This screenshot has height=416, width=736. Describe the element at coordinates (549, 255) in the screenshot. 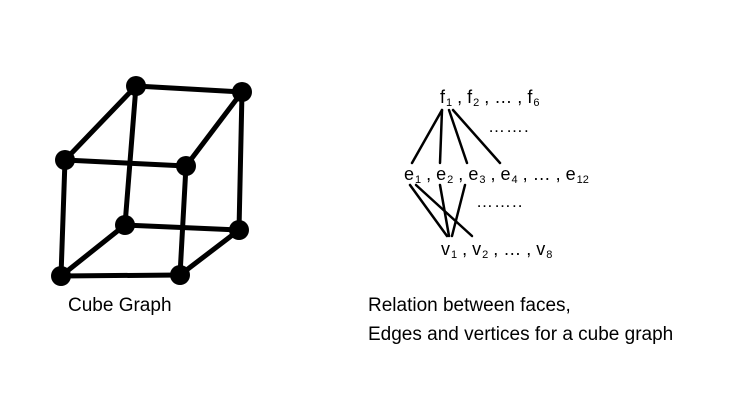

I see `vertex-label-index: 8` at that location.